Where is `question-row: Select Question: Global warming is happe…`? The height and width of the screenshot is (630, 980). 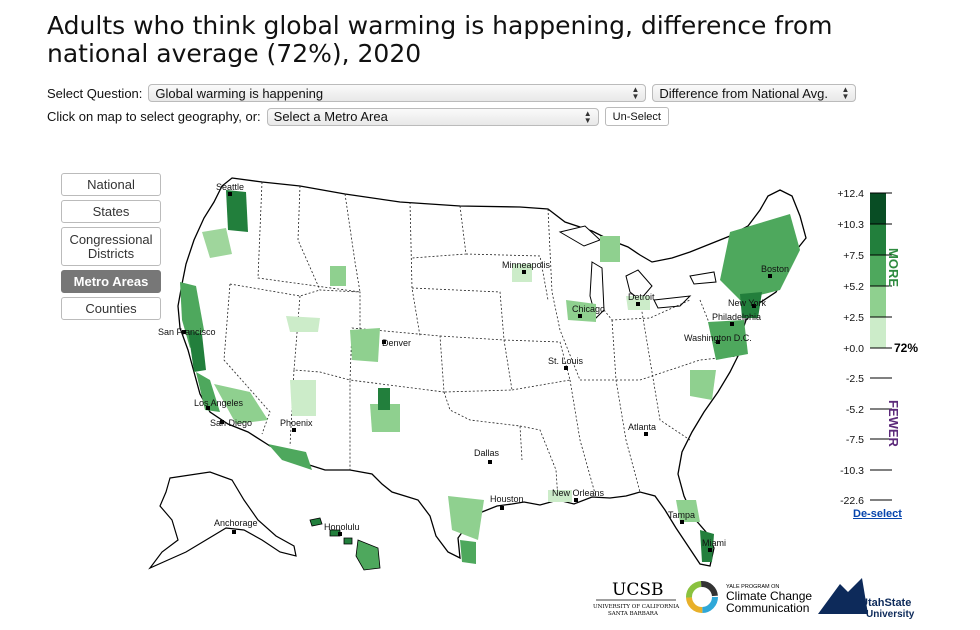
question-row: Select Question: Global warming is happe… is located at coordinates (452, 93).